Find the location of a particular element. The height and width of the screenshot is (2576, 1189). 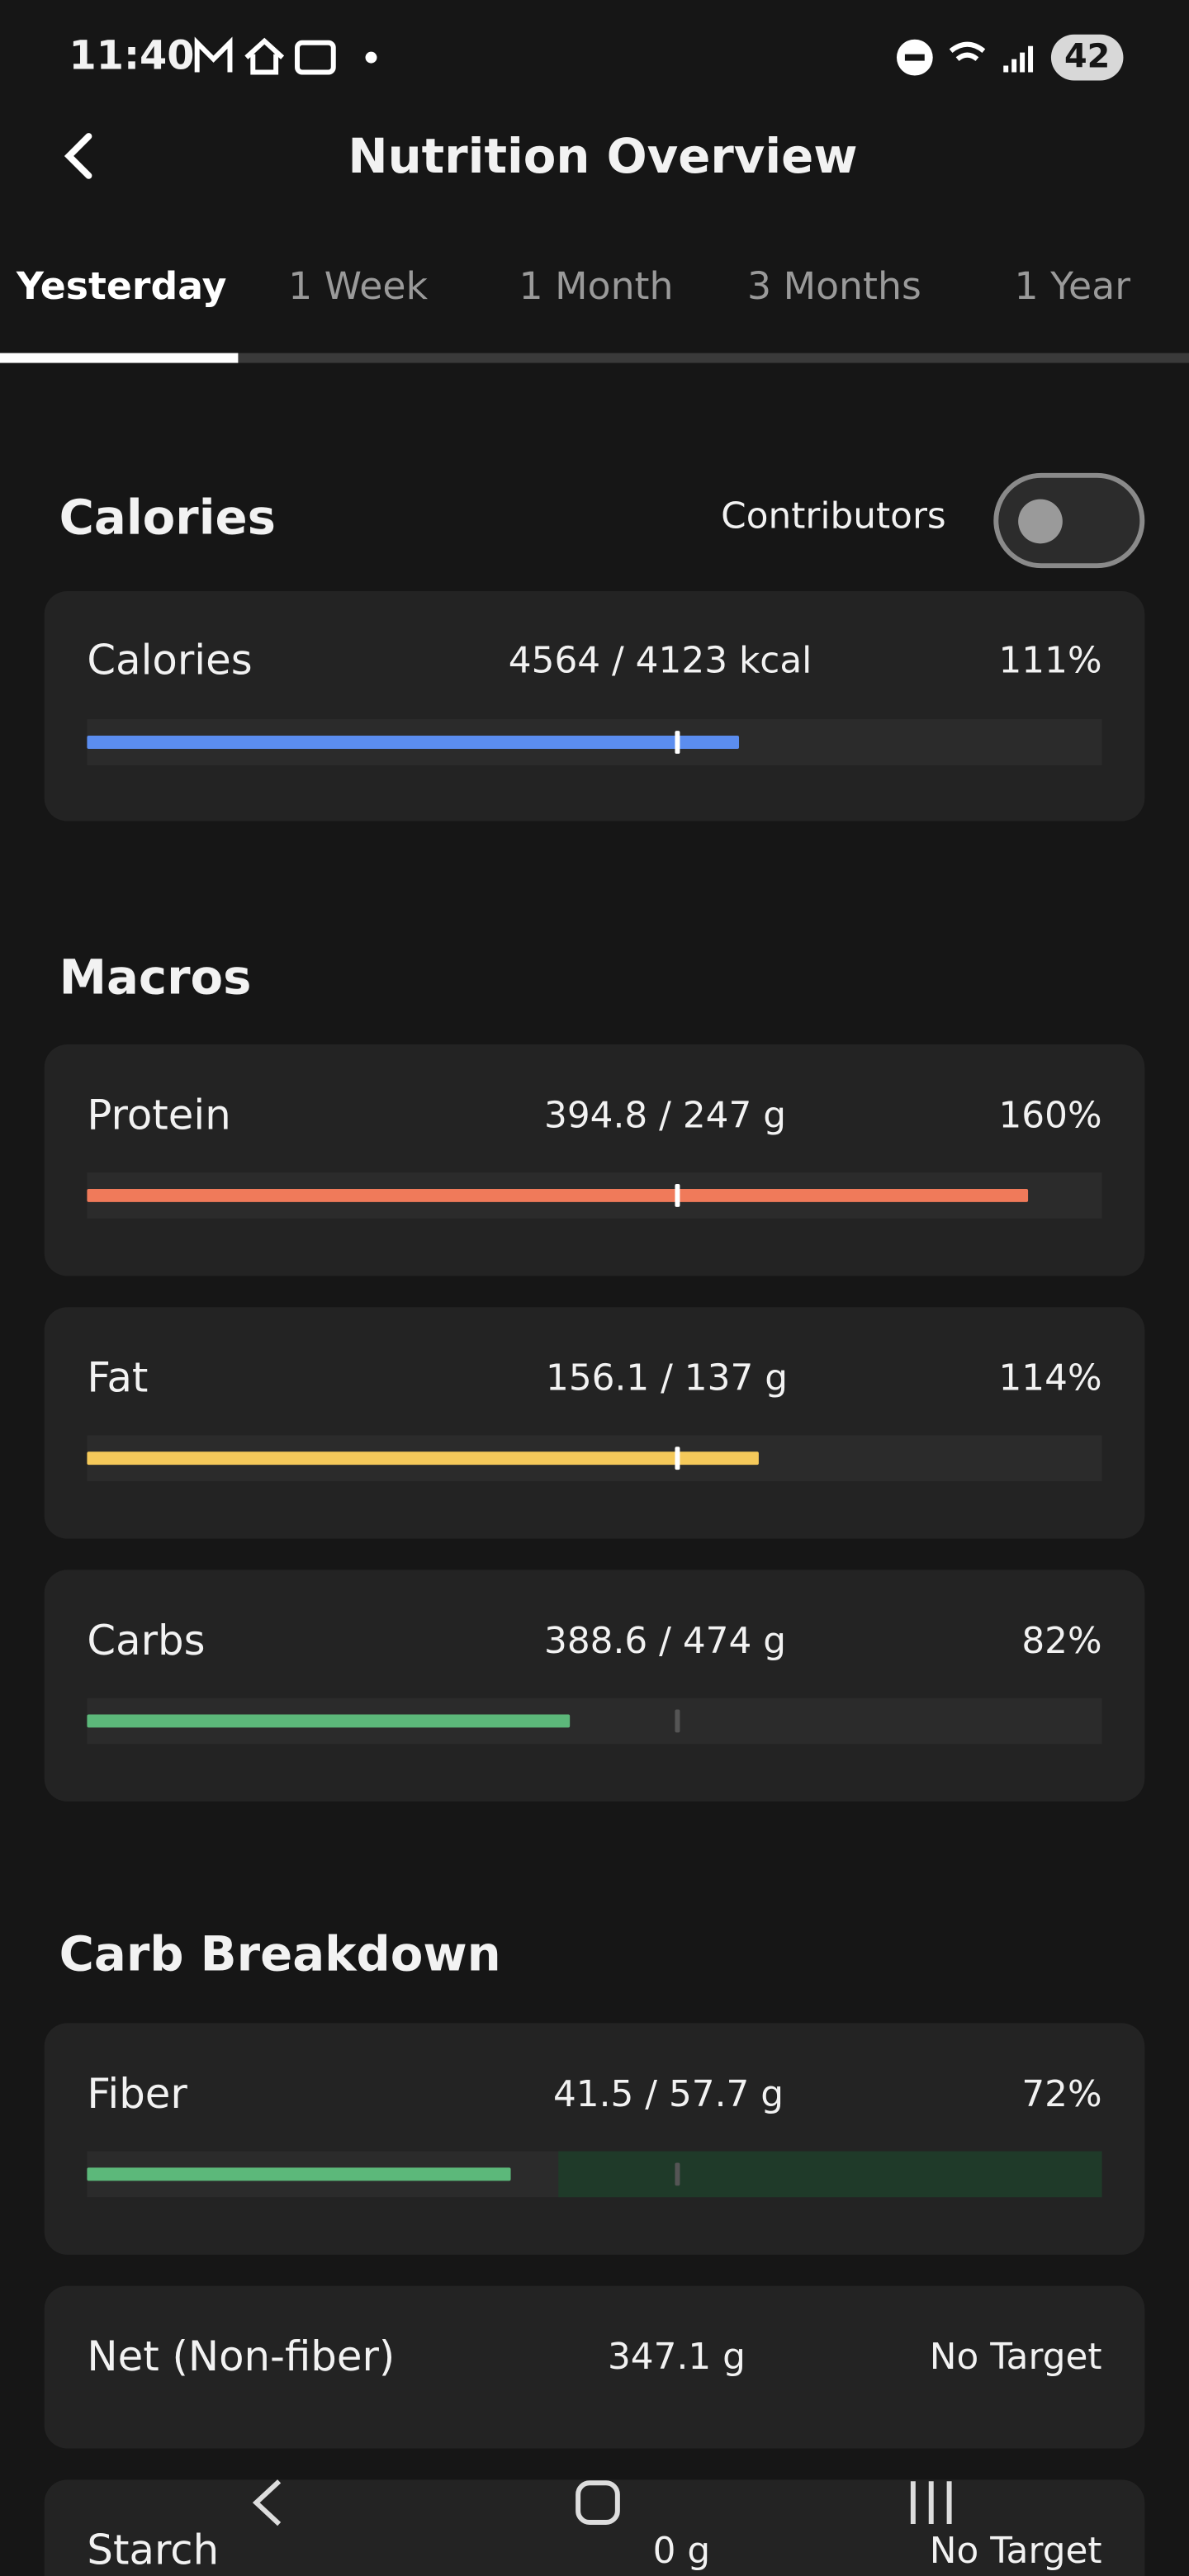

nutrient-percent: 82% is located at coordinates (1061, 1642).